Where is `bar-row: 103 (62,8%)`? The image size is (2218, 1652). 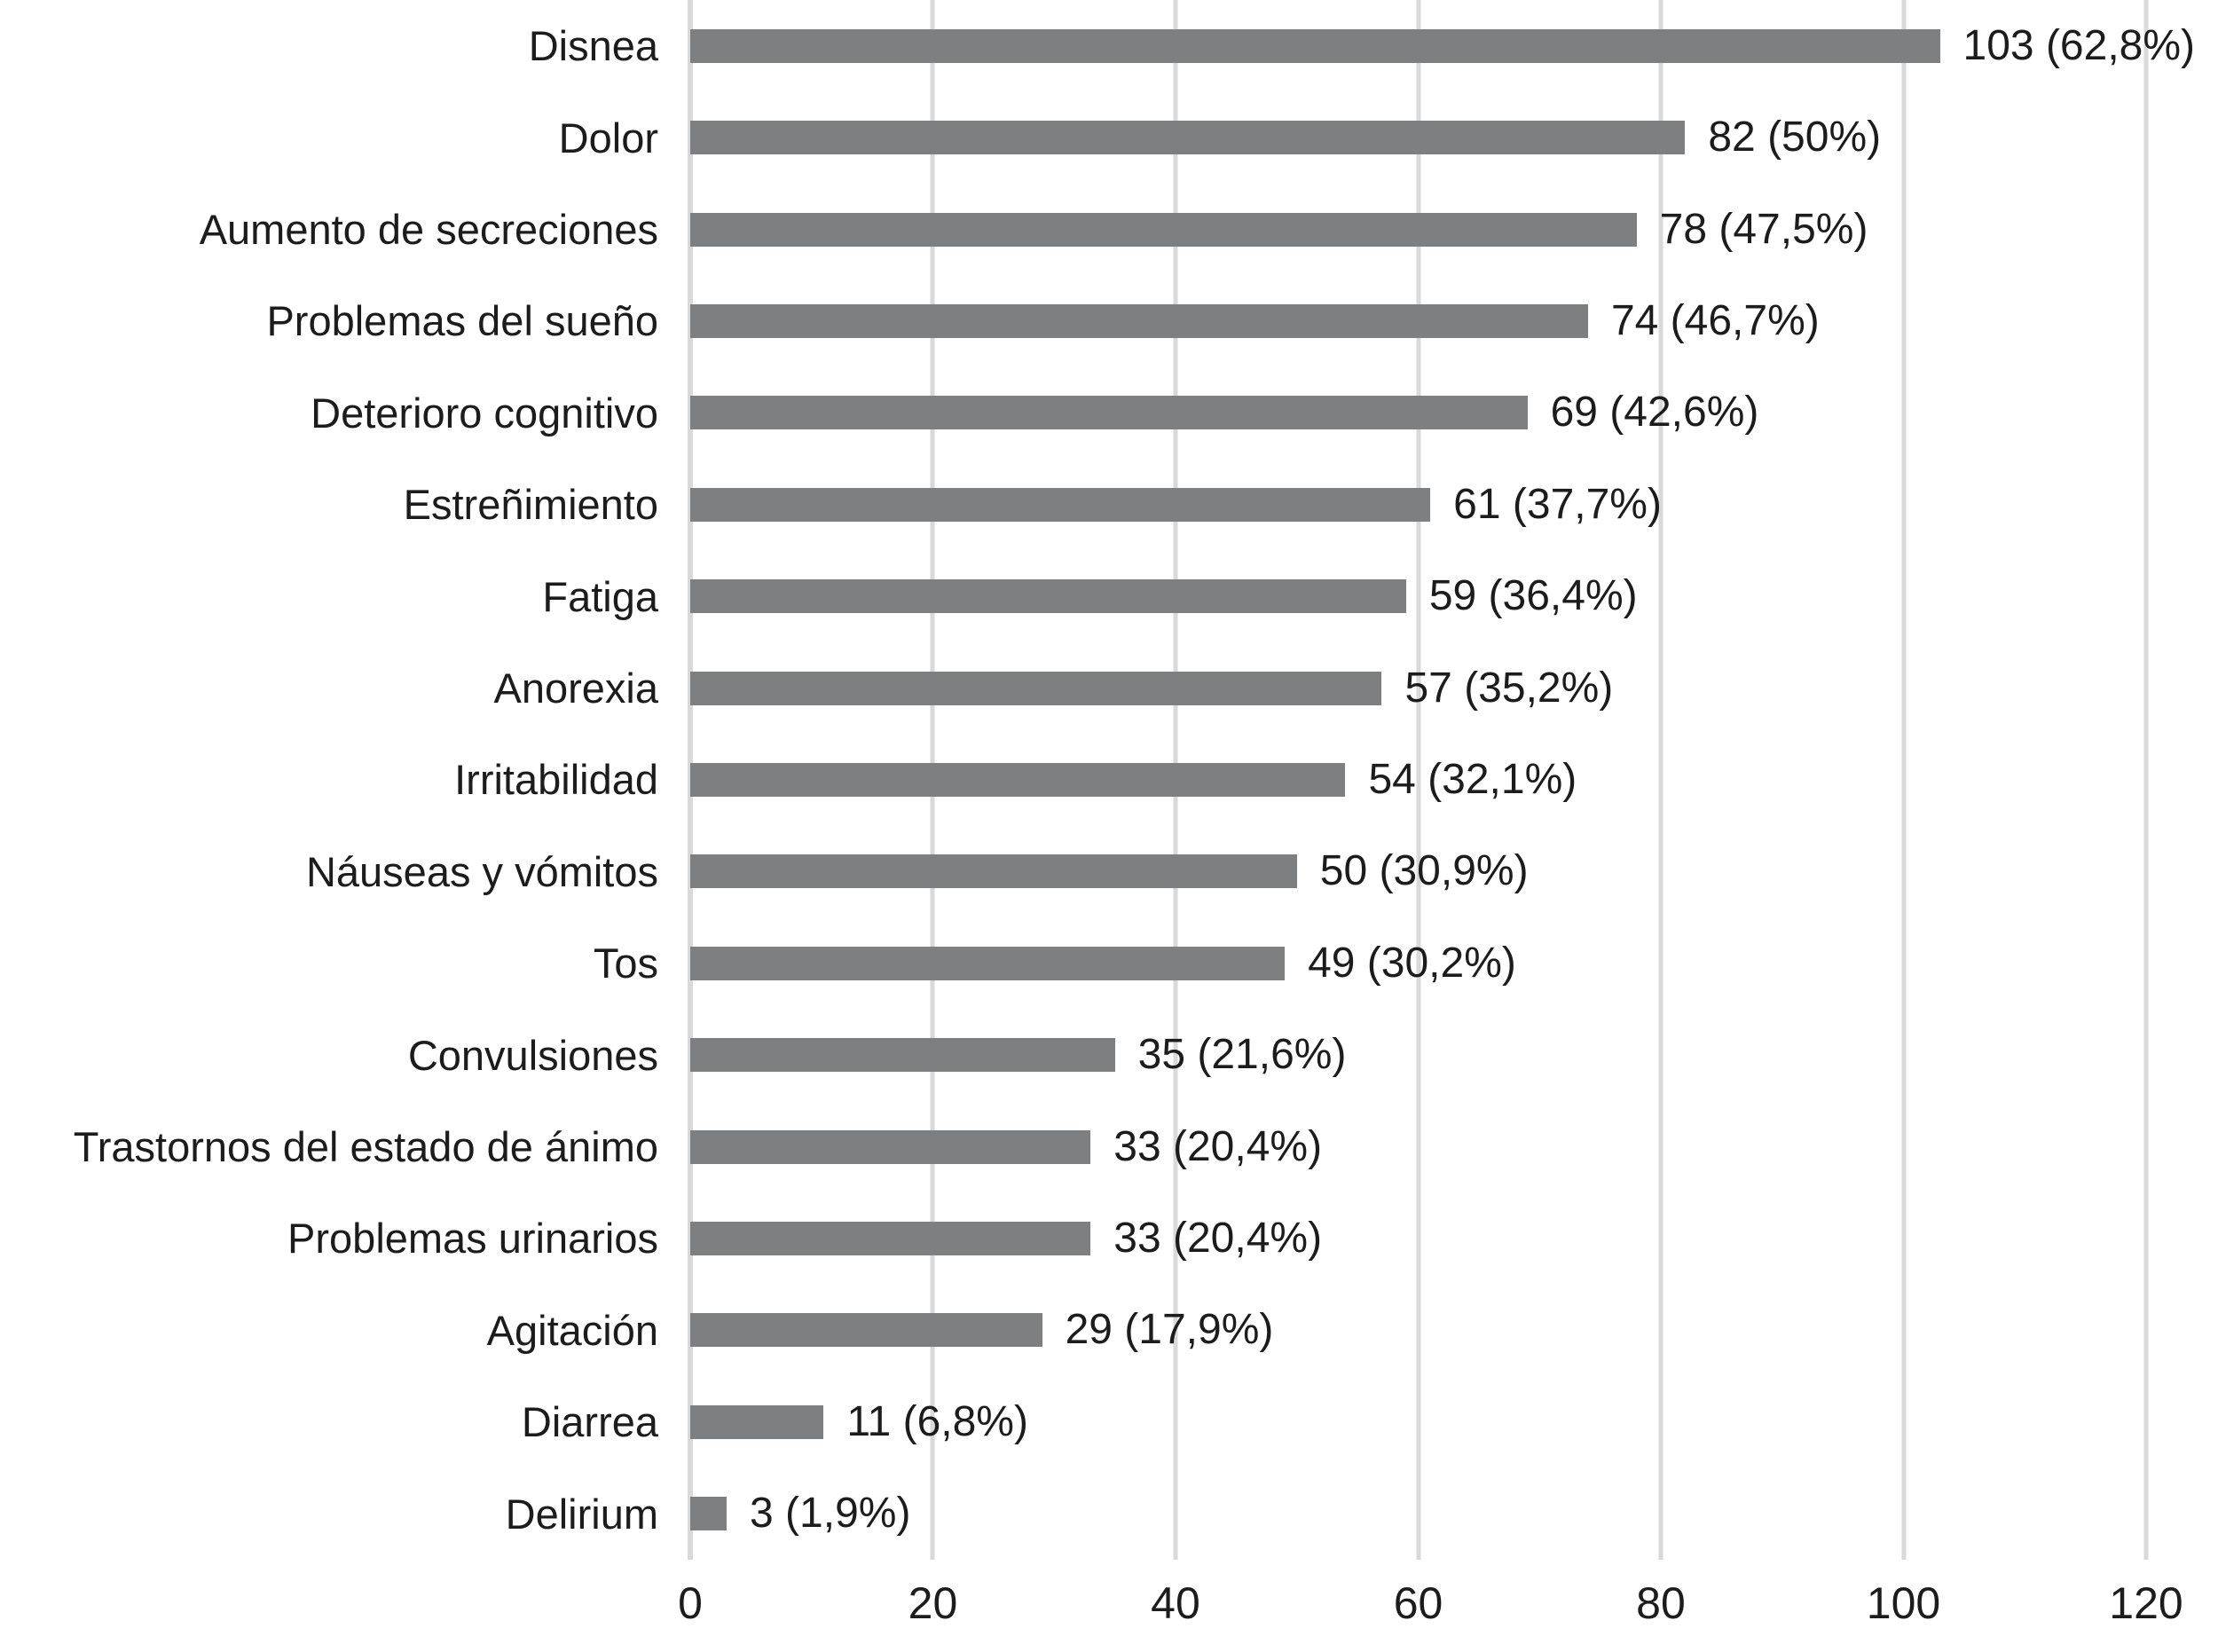 bar-row: 103 (62,8%) is located at coordinates (1442, 45).